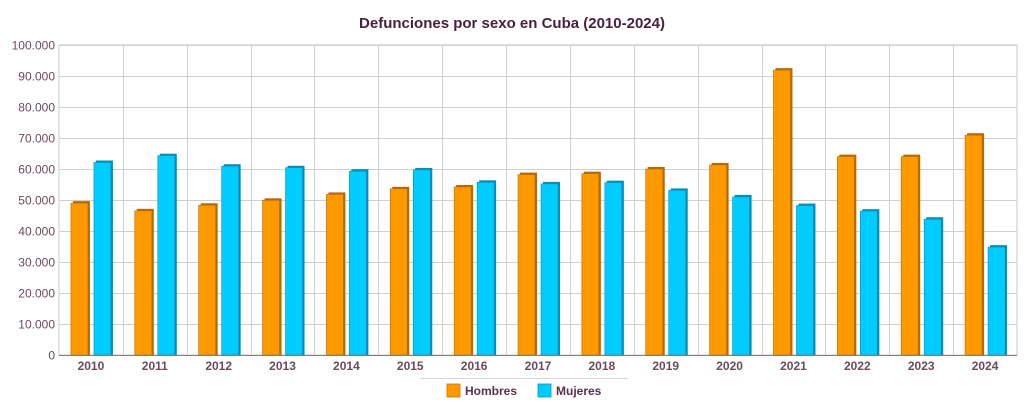 Image resolution: width=1024 pixels, height=409 pixels. I want to click on legend-swatch-mujeres, so click(544, 390).